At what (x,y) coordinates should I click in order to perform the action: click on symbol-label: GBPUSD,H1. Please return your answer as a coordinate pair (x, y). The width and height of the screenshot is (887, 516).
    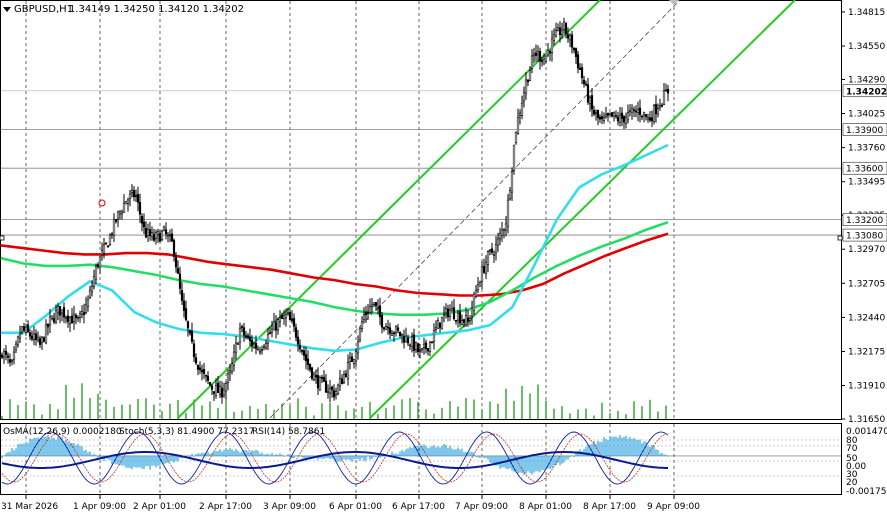
    Looking at the image, I should click on (43, 9).